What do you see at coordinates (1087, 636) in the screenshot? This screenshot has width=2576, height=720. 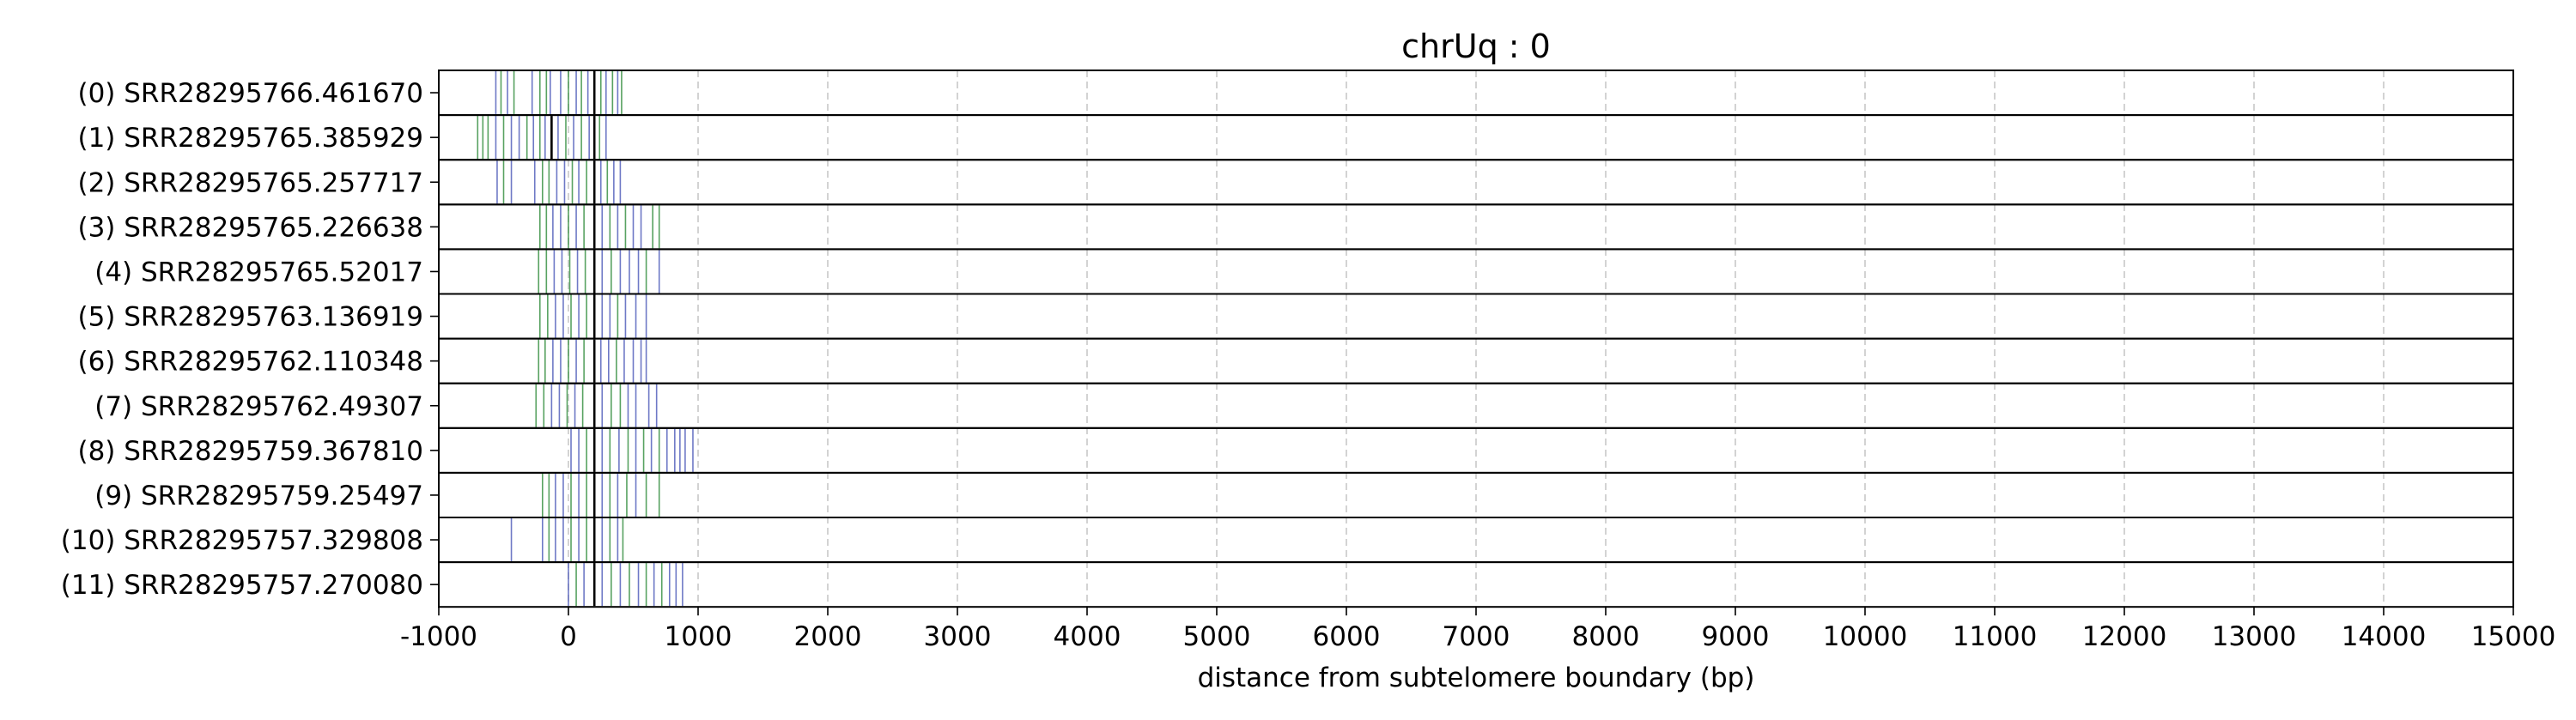 I see `x-tick-label: 4000` at bounding box center [1087, 636].